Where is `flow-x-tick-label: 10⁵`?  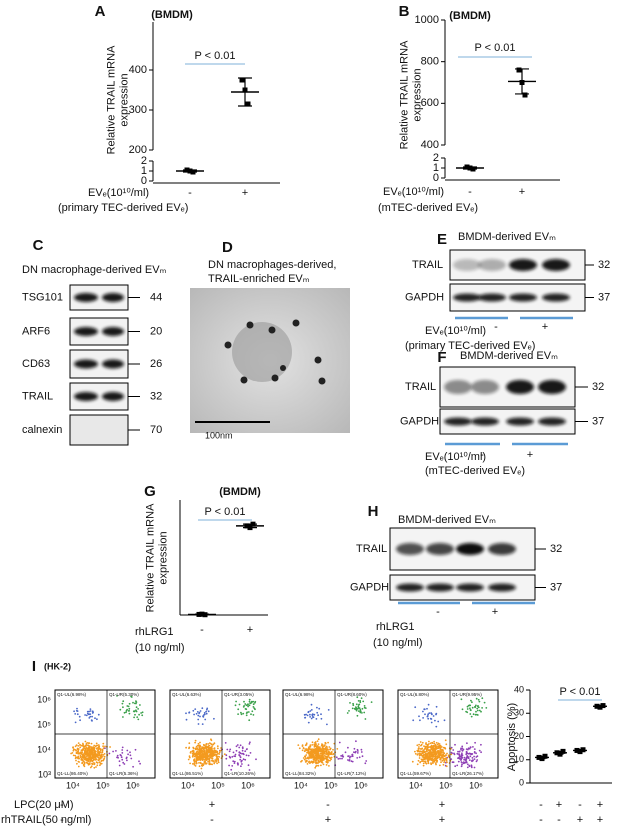 flow-x-tick-label: 10⁵ is located at coordinates (446, 785).